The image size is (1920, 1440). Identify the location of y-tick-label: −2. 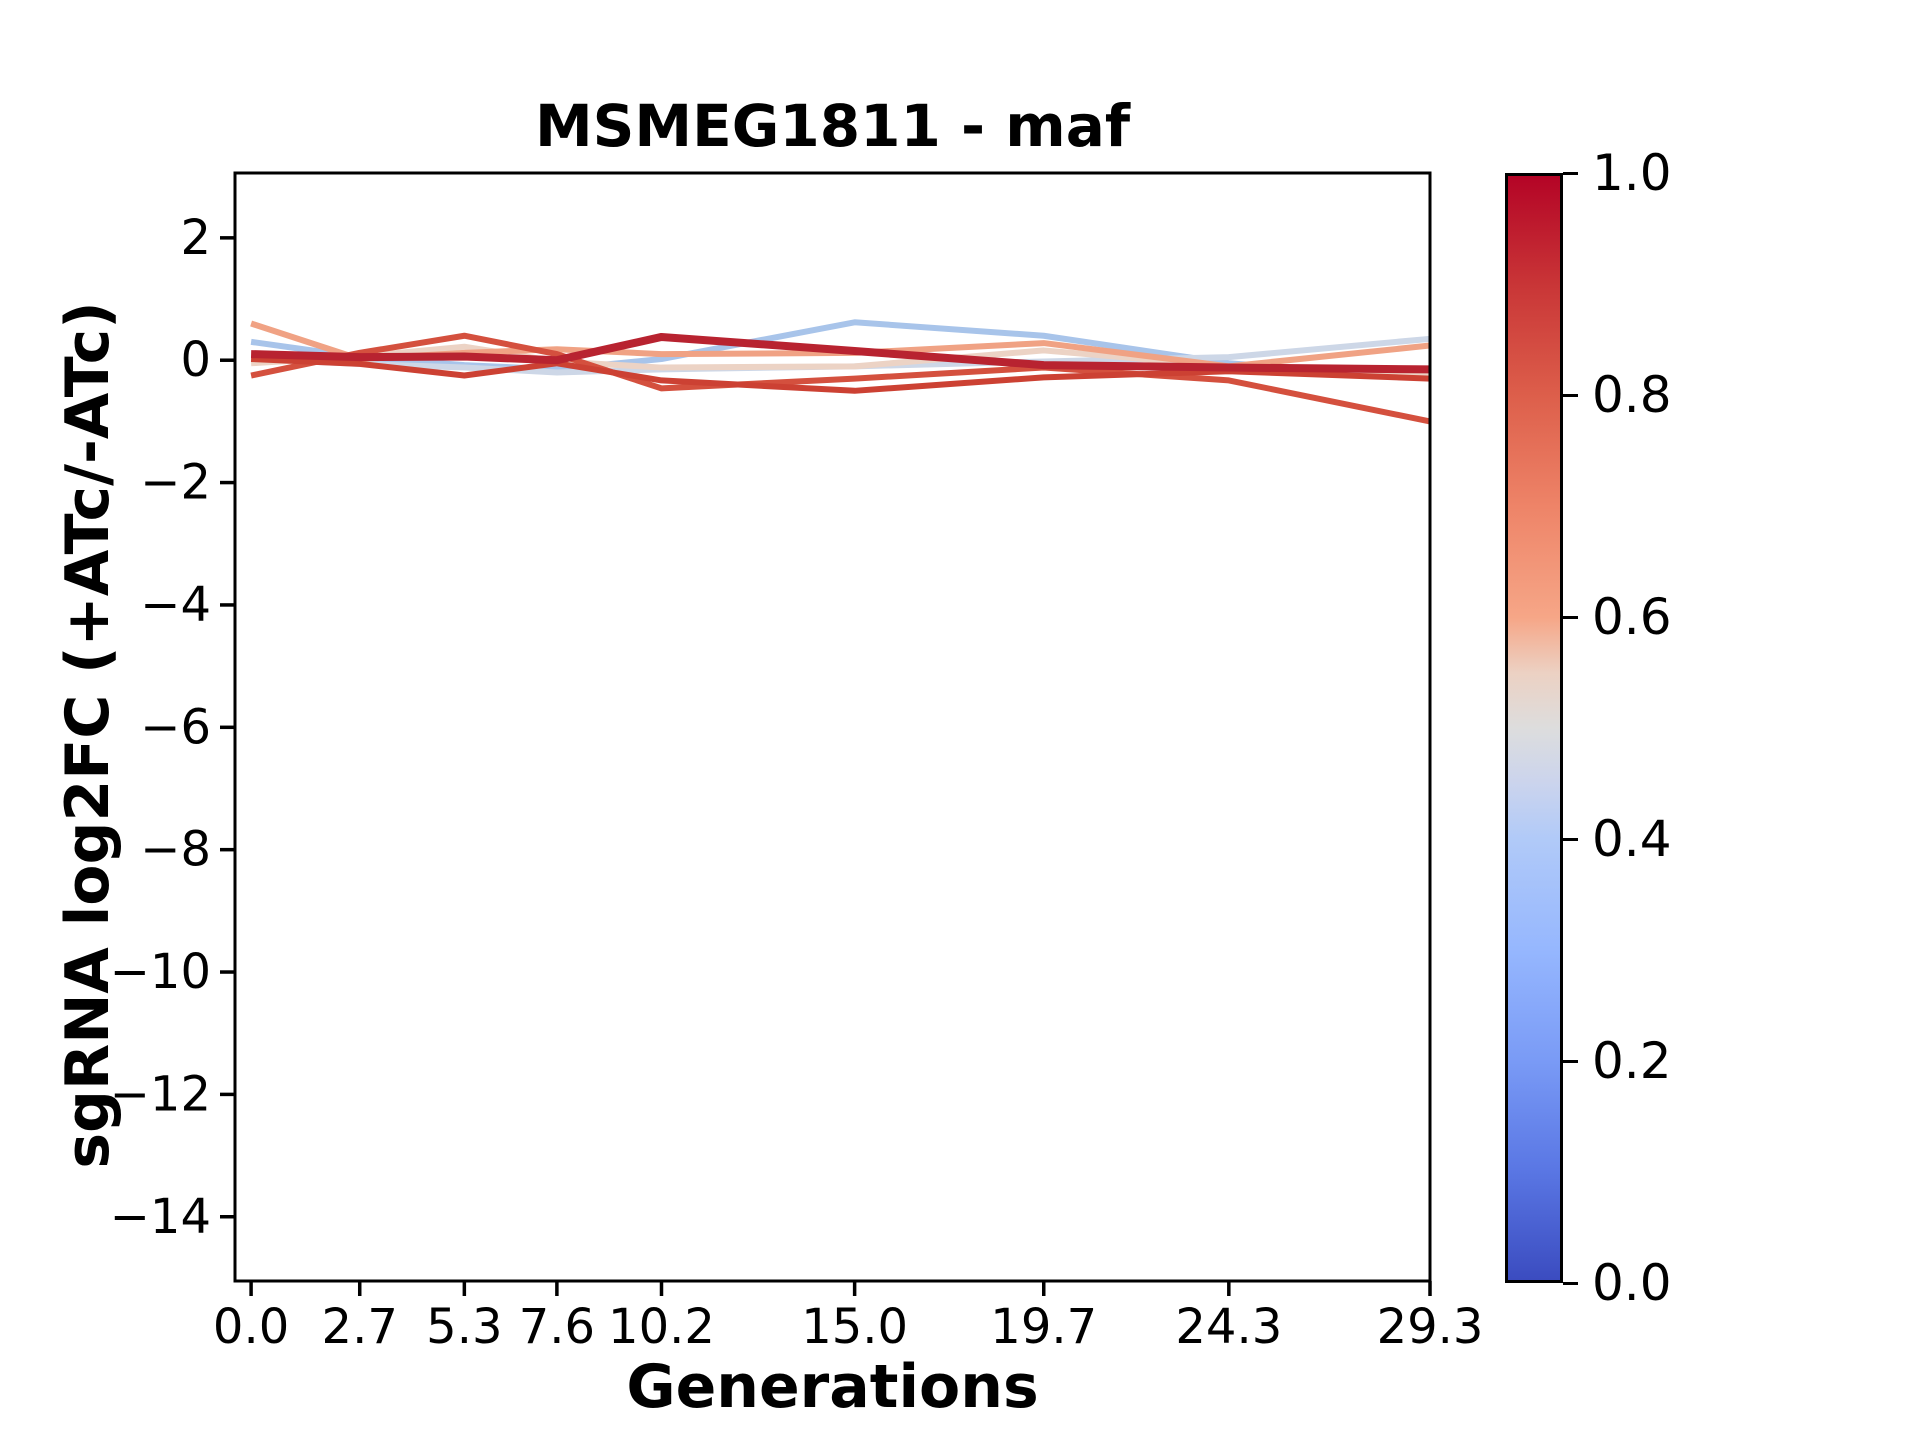
(175, 483).